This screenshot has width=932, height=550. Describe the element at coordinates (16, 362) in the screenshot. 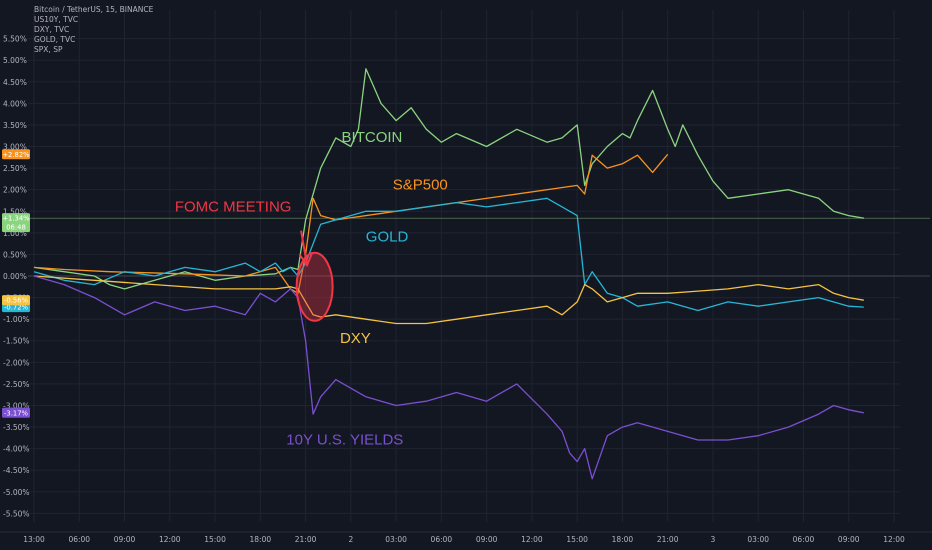

I see `y-tick-label: -2.00%` at that location.